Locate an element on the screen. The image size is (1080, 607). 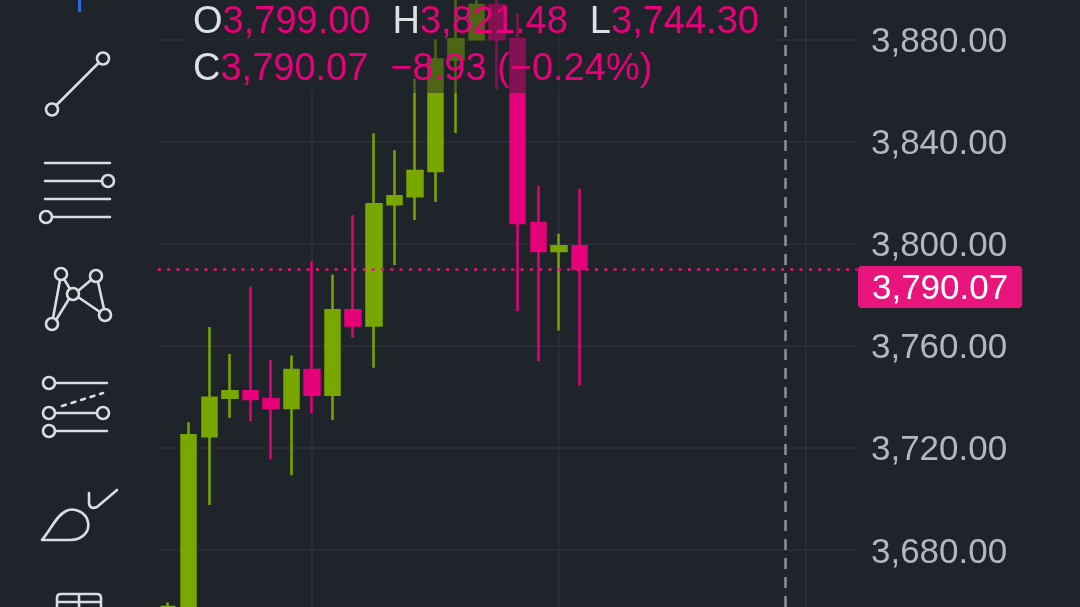
y-tick-label: 3,880.00 is located at coordinates (939, 39).